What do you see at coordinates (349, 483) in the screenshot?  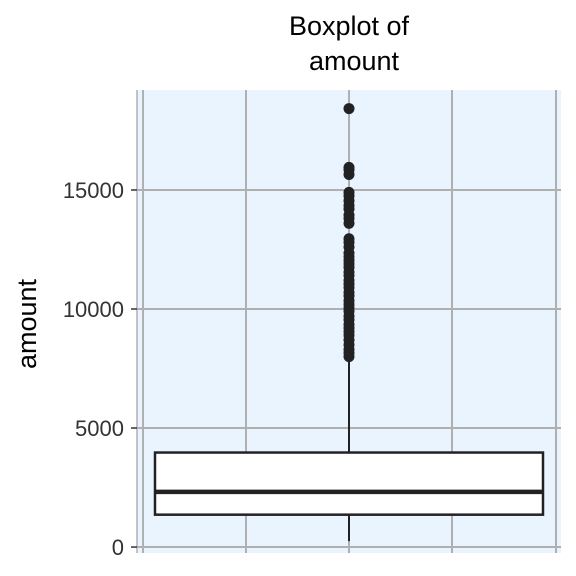 I see `iqr-box` at bounding box center [349, 483].